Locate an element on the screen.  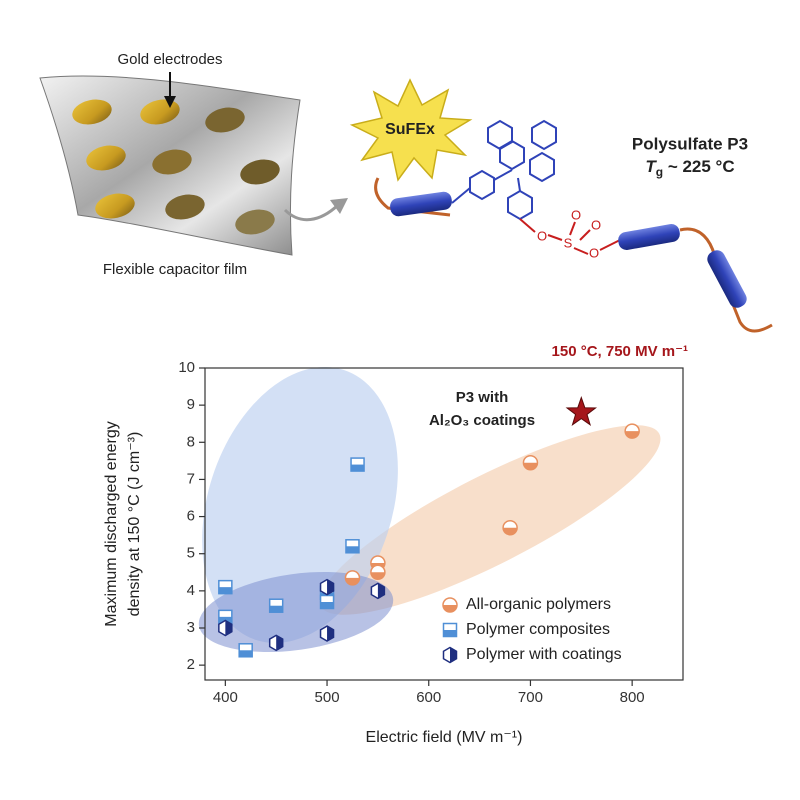
x-tick-label: 500 is located at coordinates (327, 697).